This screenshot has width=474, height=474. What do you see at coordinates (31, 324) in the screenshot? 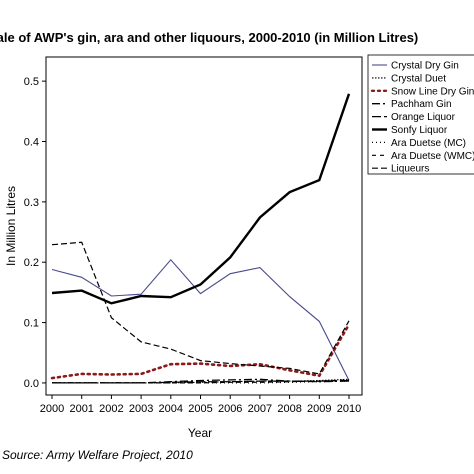
I see `y-tick-label: 0.1` at bounding box center [31, 324].